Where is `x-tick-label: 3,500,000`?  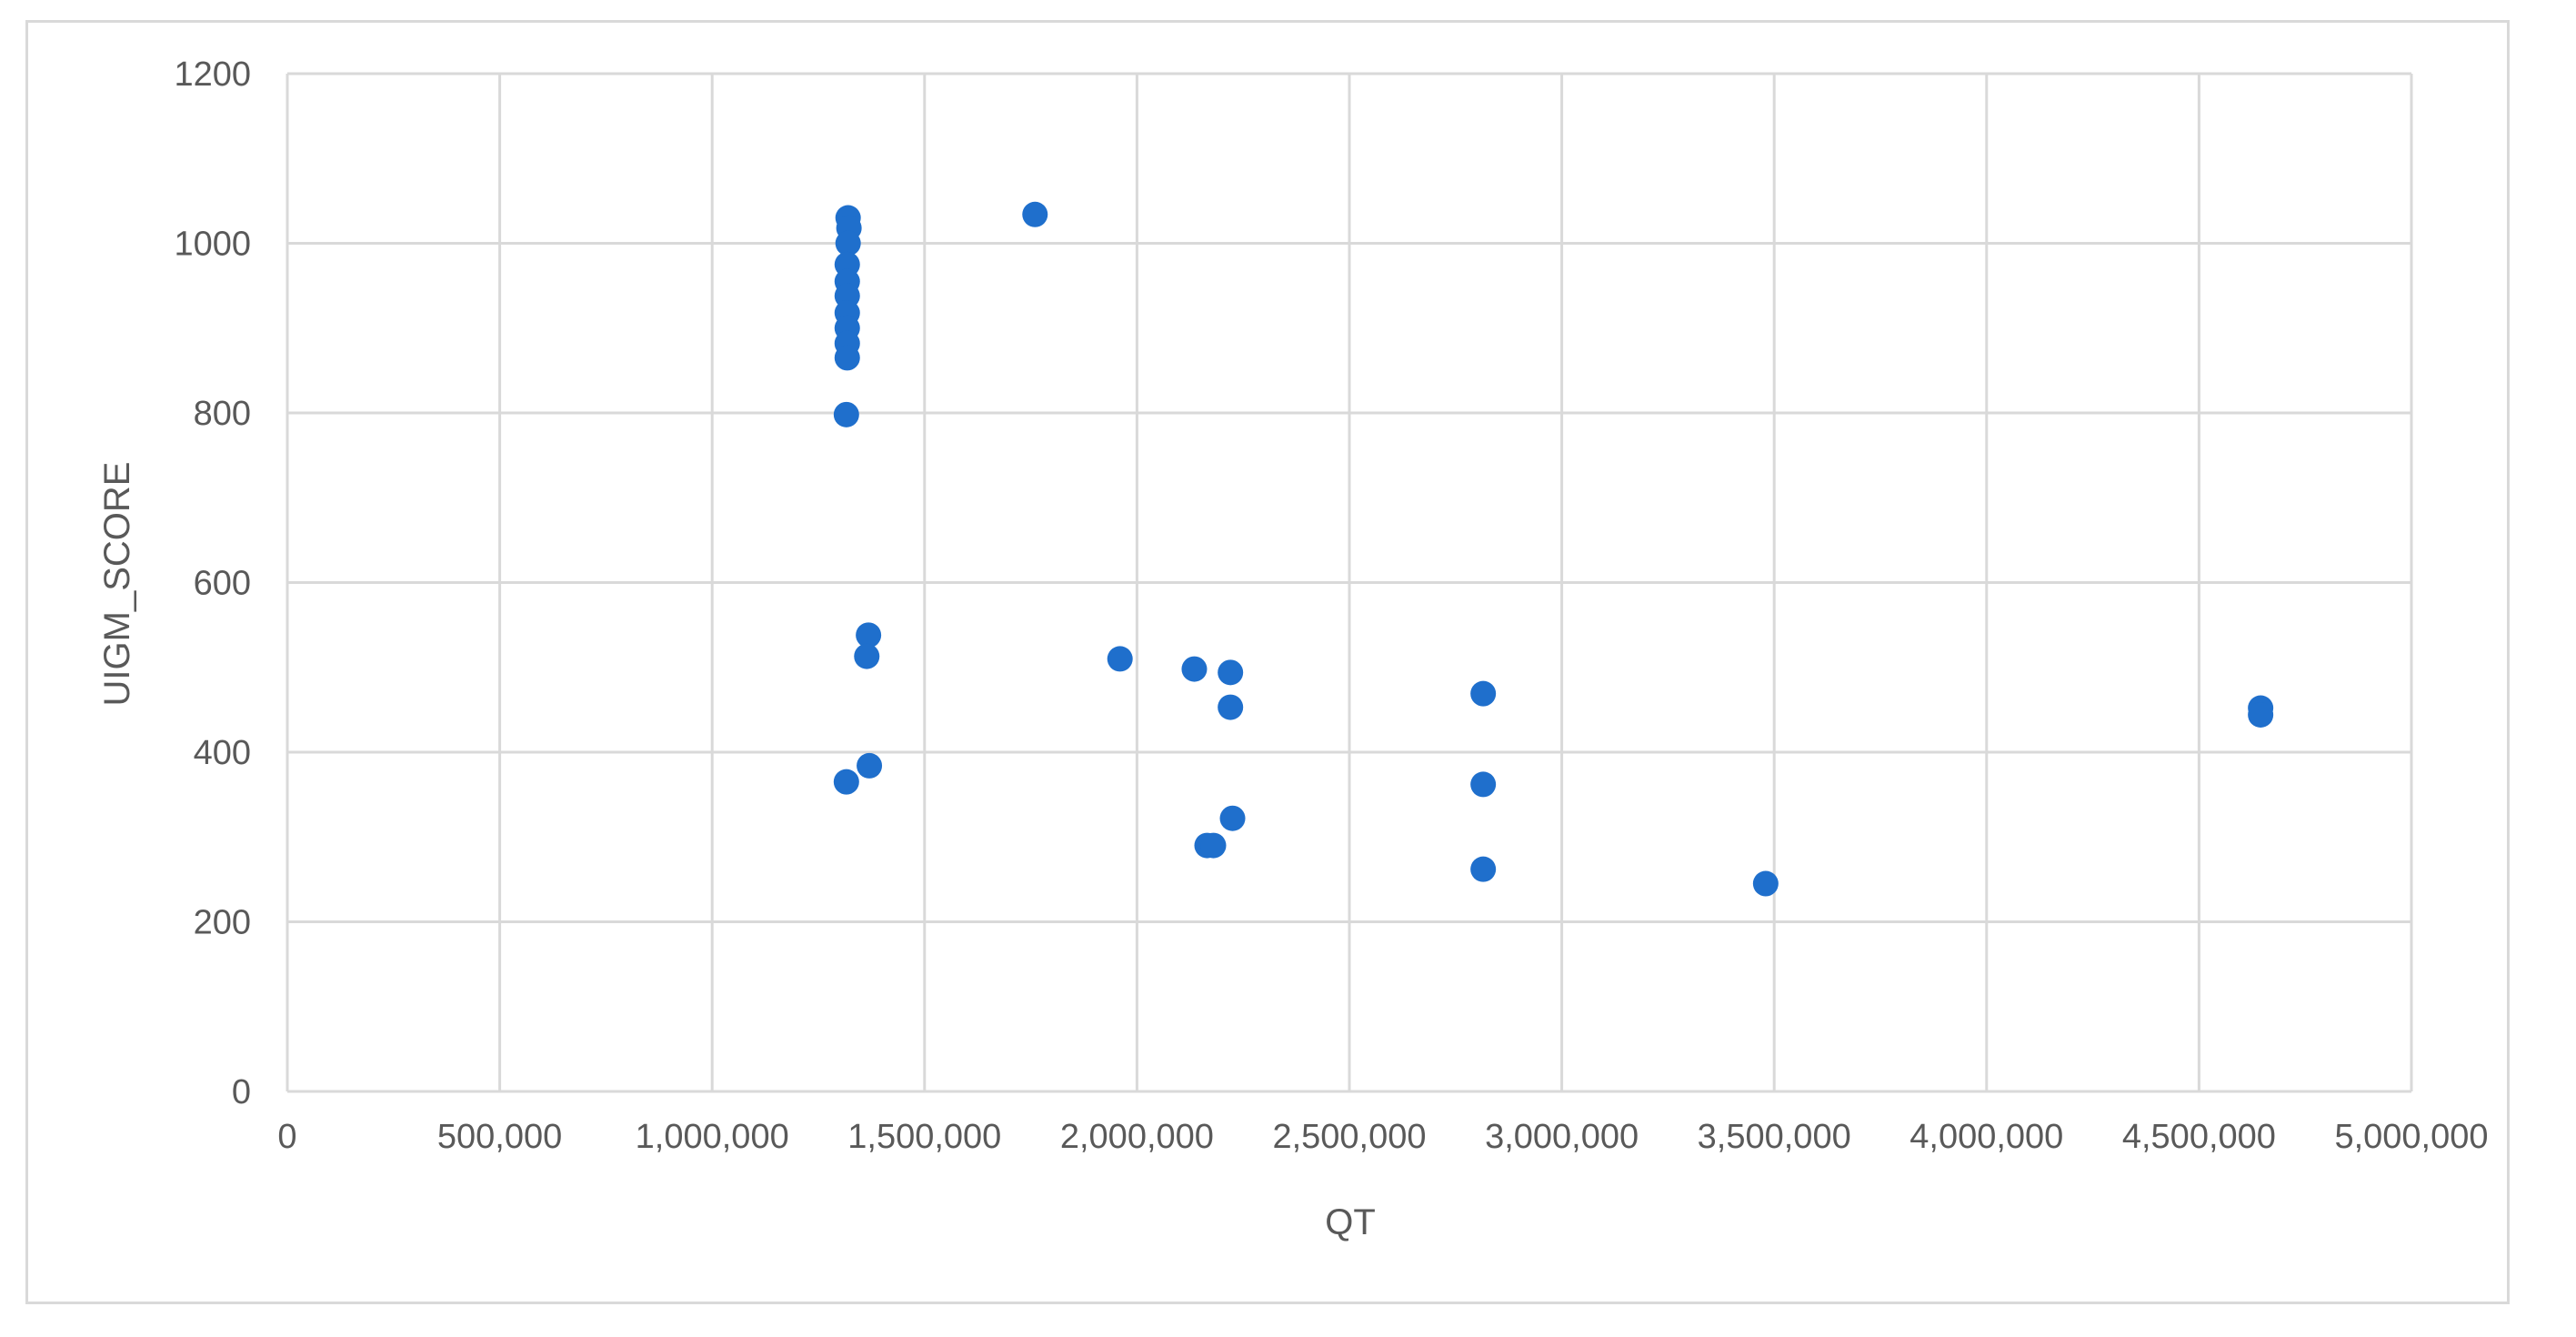 x-tick-label: 3,500,000 is located at coordinates (1774, 1137).